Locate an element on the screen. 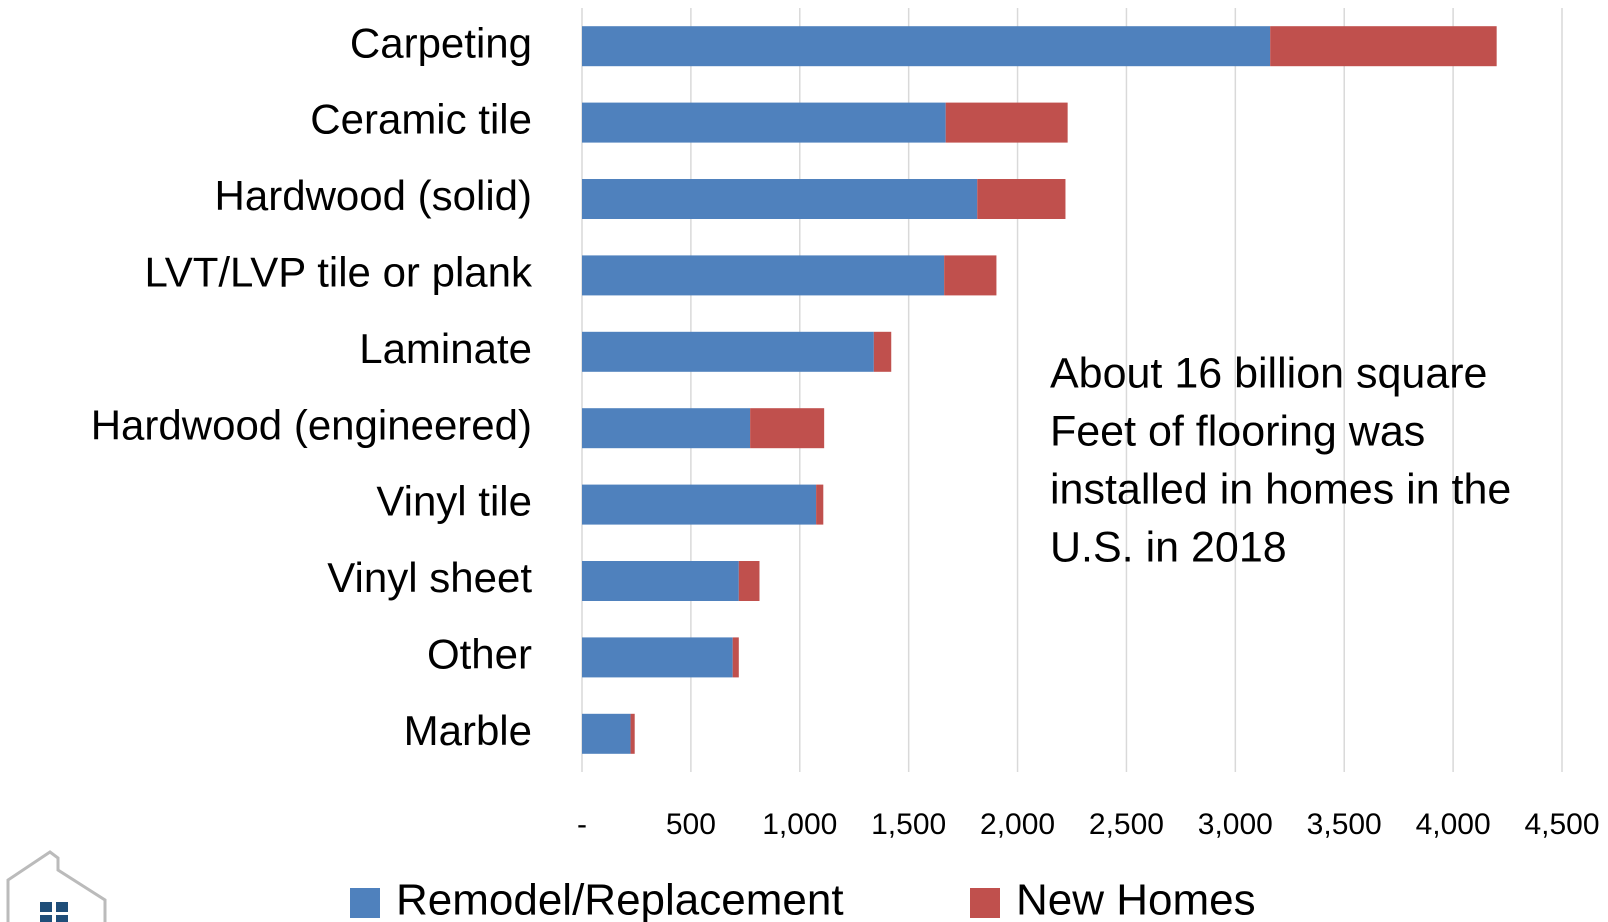  y-tick-label: LVT/LVP tile or plank is located at coordinates (338, 271).